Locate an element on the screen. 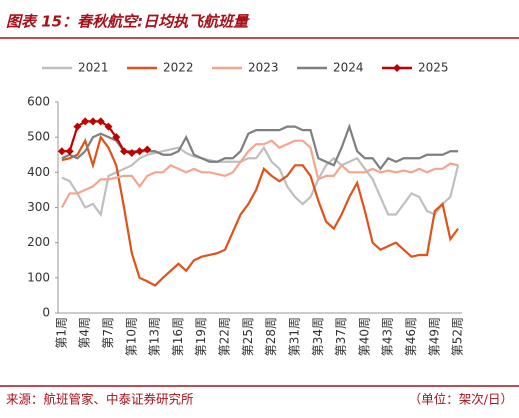  x-tick-label: 第7周 is located at coordinates (108, 333).